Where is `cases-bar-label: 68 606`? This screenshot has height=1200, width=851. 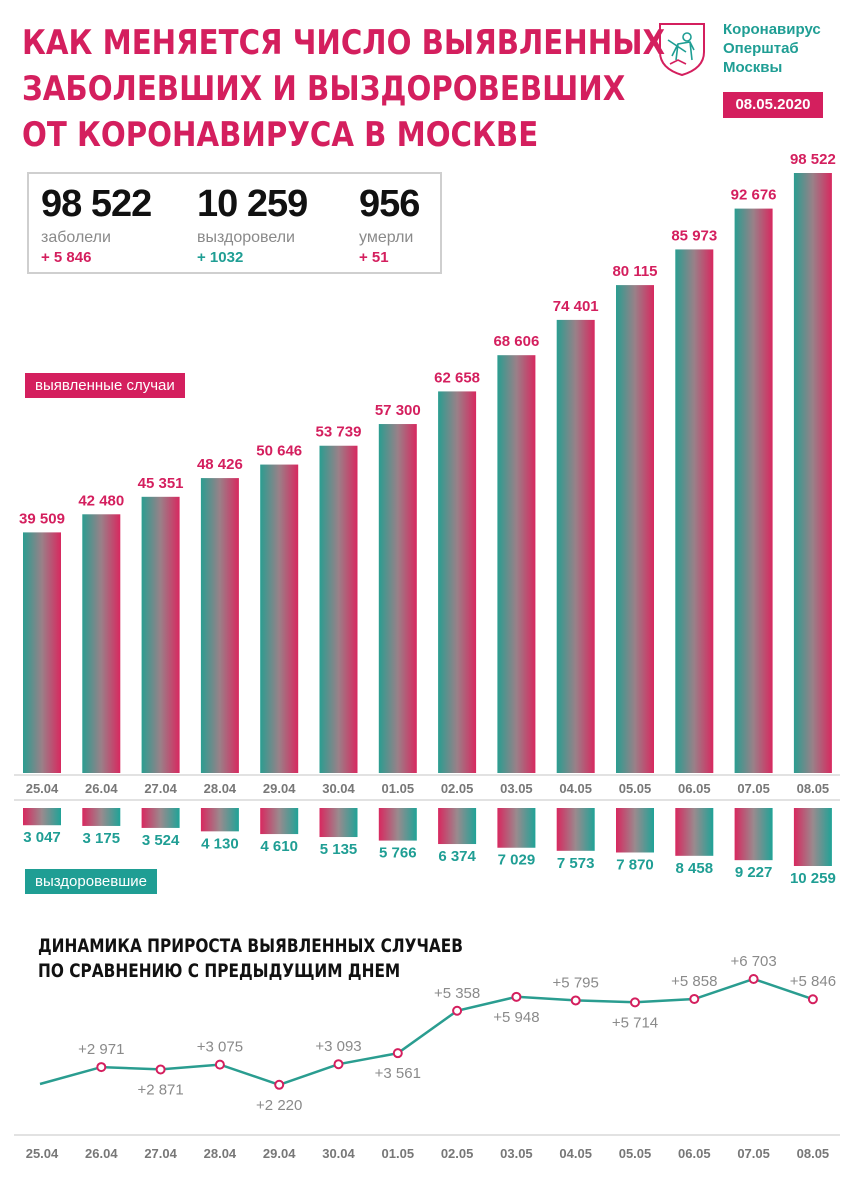 cases-bar-label: 68 606 is located at coordinates (516, 341).